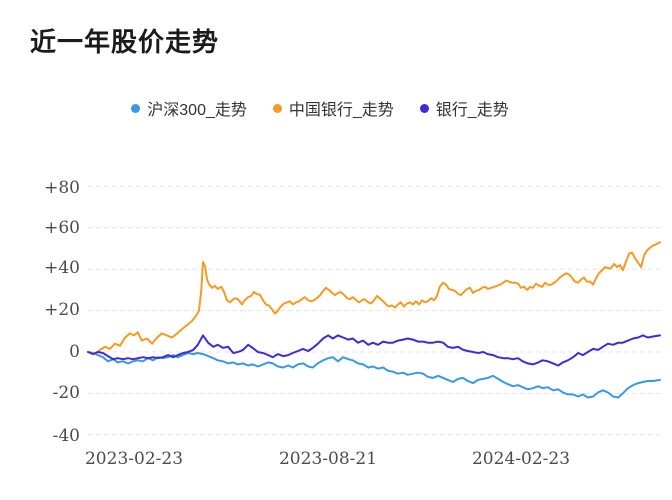 The image size is (672, 500). What do you see at coordinates (197, 110) in the screenshot?
I see `legend-label-csi300: 沪深300_走势` at bounding box center [197, 110].